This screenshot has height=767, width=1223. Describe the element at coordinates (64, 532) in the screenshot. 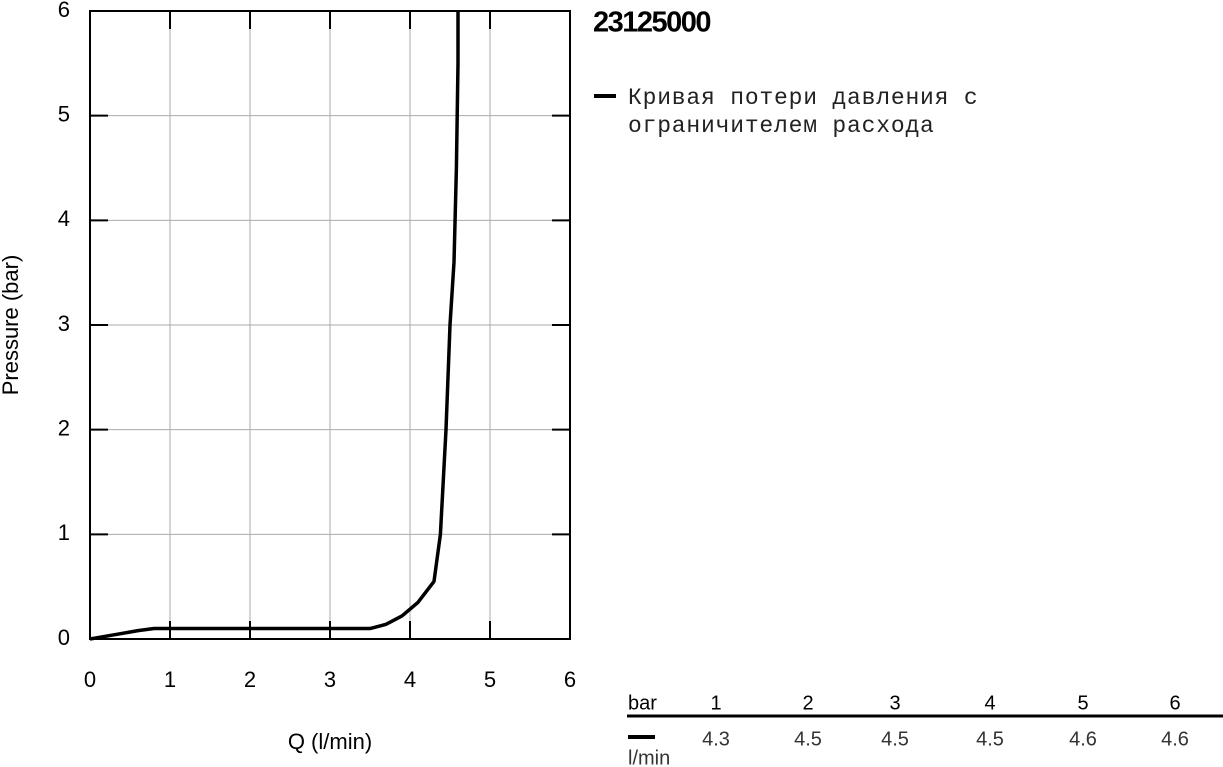

I see `y-tick-label: 1` at that location.